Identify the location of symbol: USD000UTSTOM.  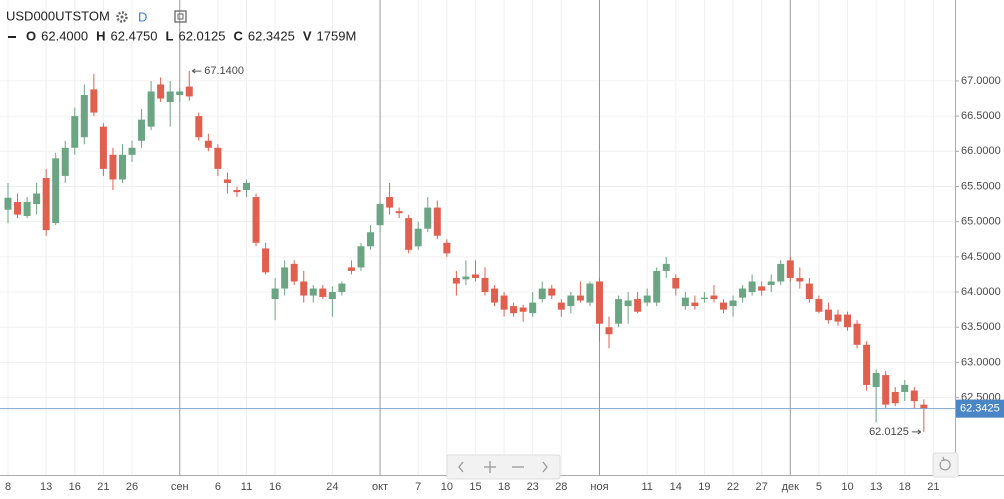
(58, 15).